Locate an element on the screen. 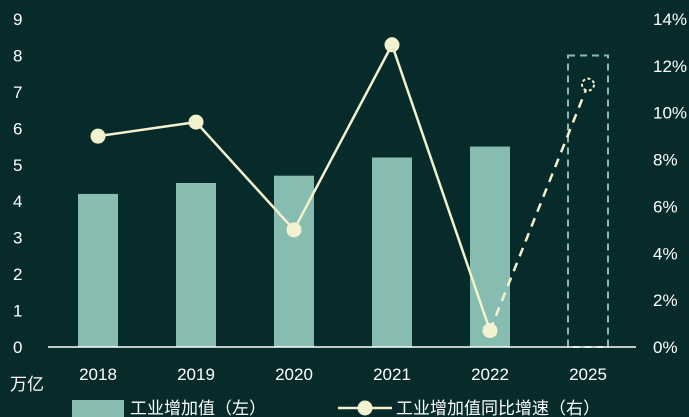 Image resolution: width=689 pixels, height=417 pixels. left-tick-label: 2 is located at coordinates (17, 274).